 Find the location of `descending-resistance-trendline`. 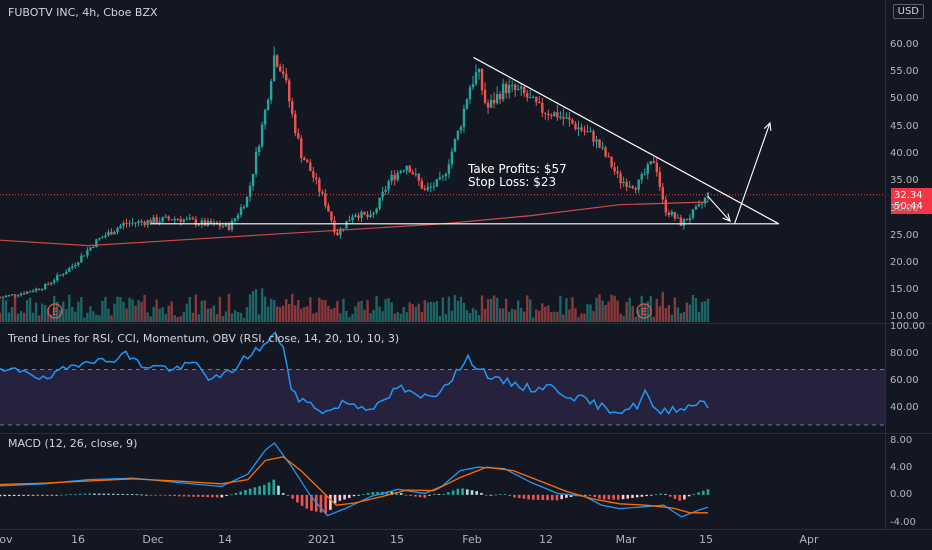

descending-resistance-trendline is located at coordinates (626, 140).